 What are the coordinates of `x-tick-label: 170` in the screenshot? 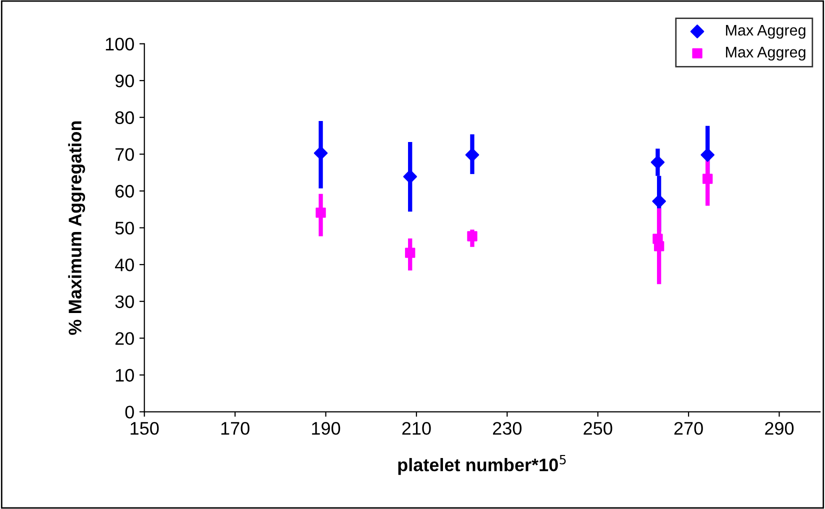 It's located at (235, 428).